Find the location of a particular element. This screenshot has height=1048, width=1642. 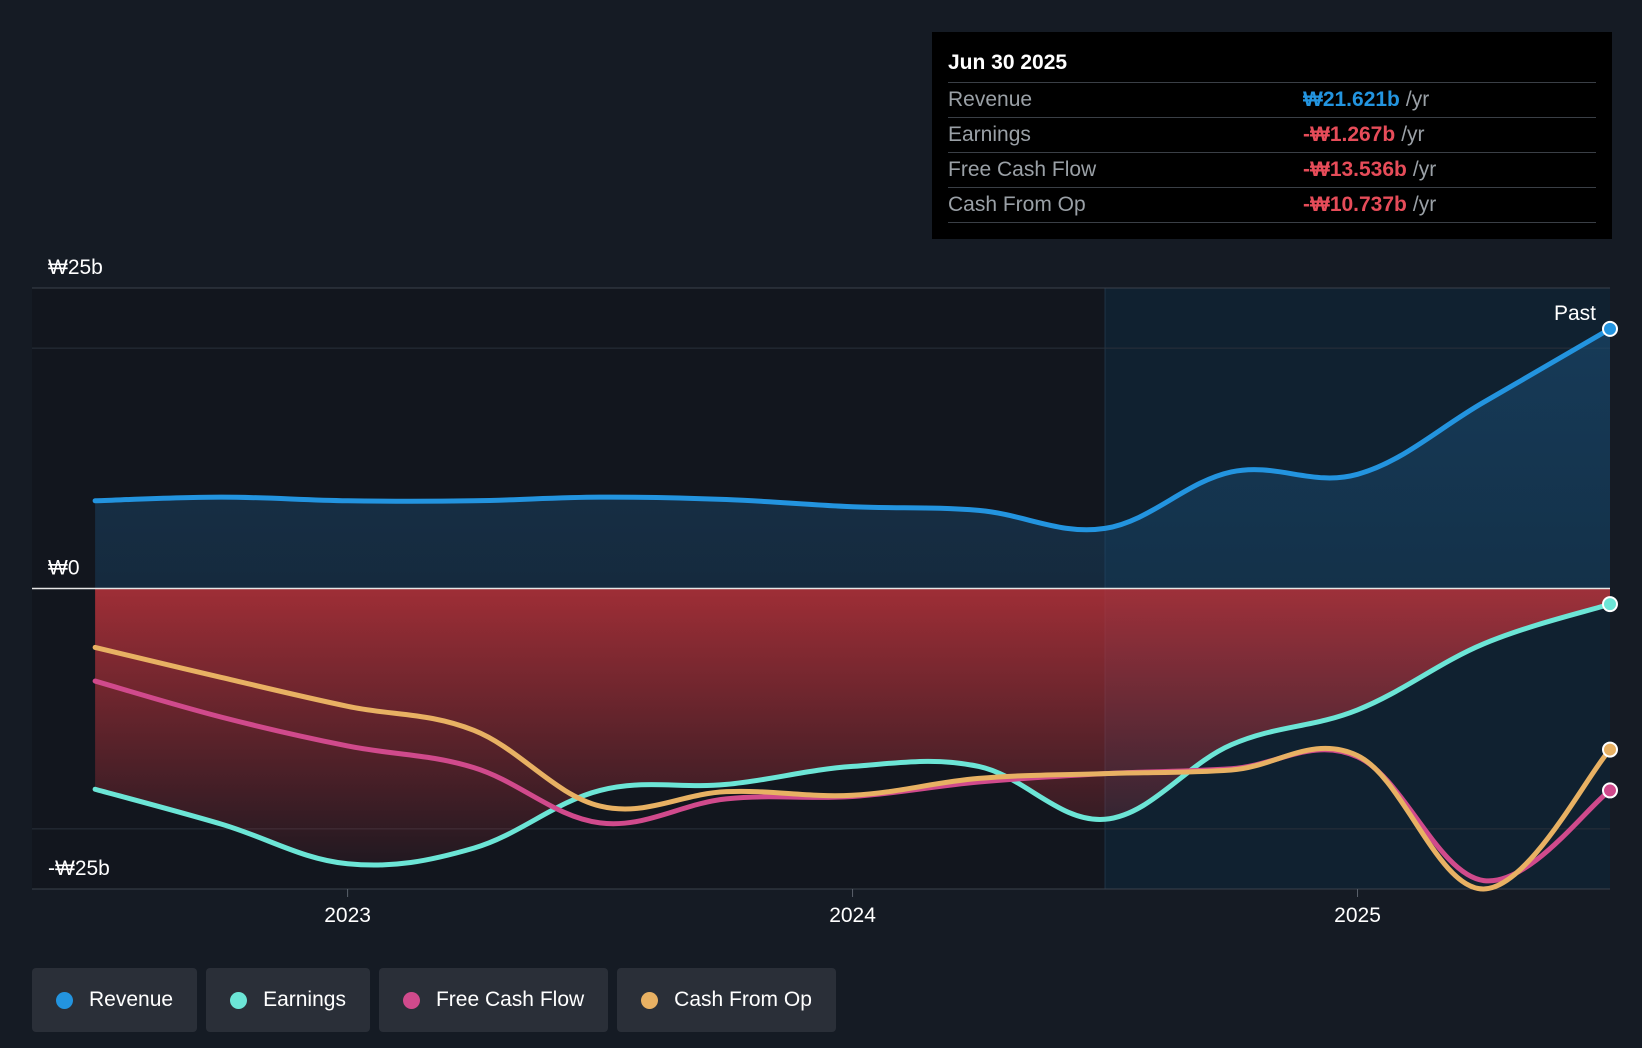

tooltip-value: -₩1.267b is located at coordinates (1349, 134).